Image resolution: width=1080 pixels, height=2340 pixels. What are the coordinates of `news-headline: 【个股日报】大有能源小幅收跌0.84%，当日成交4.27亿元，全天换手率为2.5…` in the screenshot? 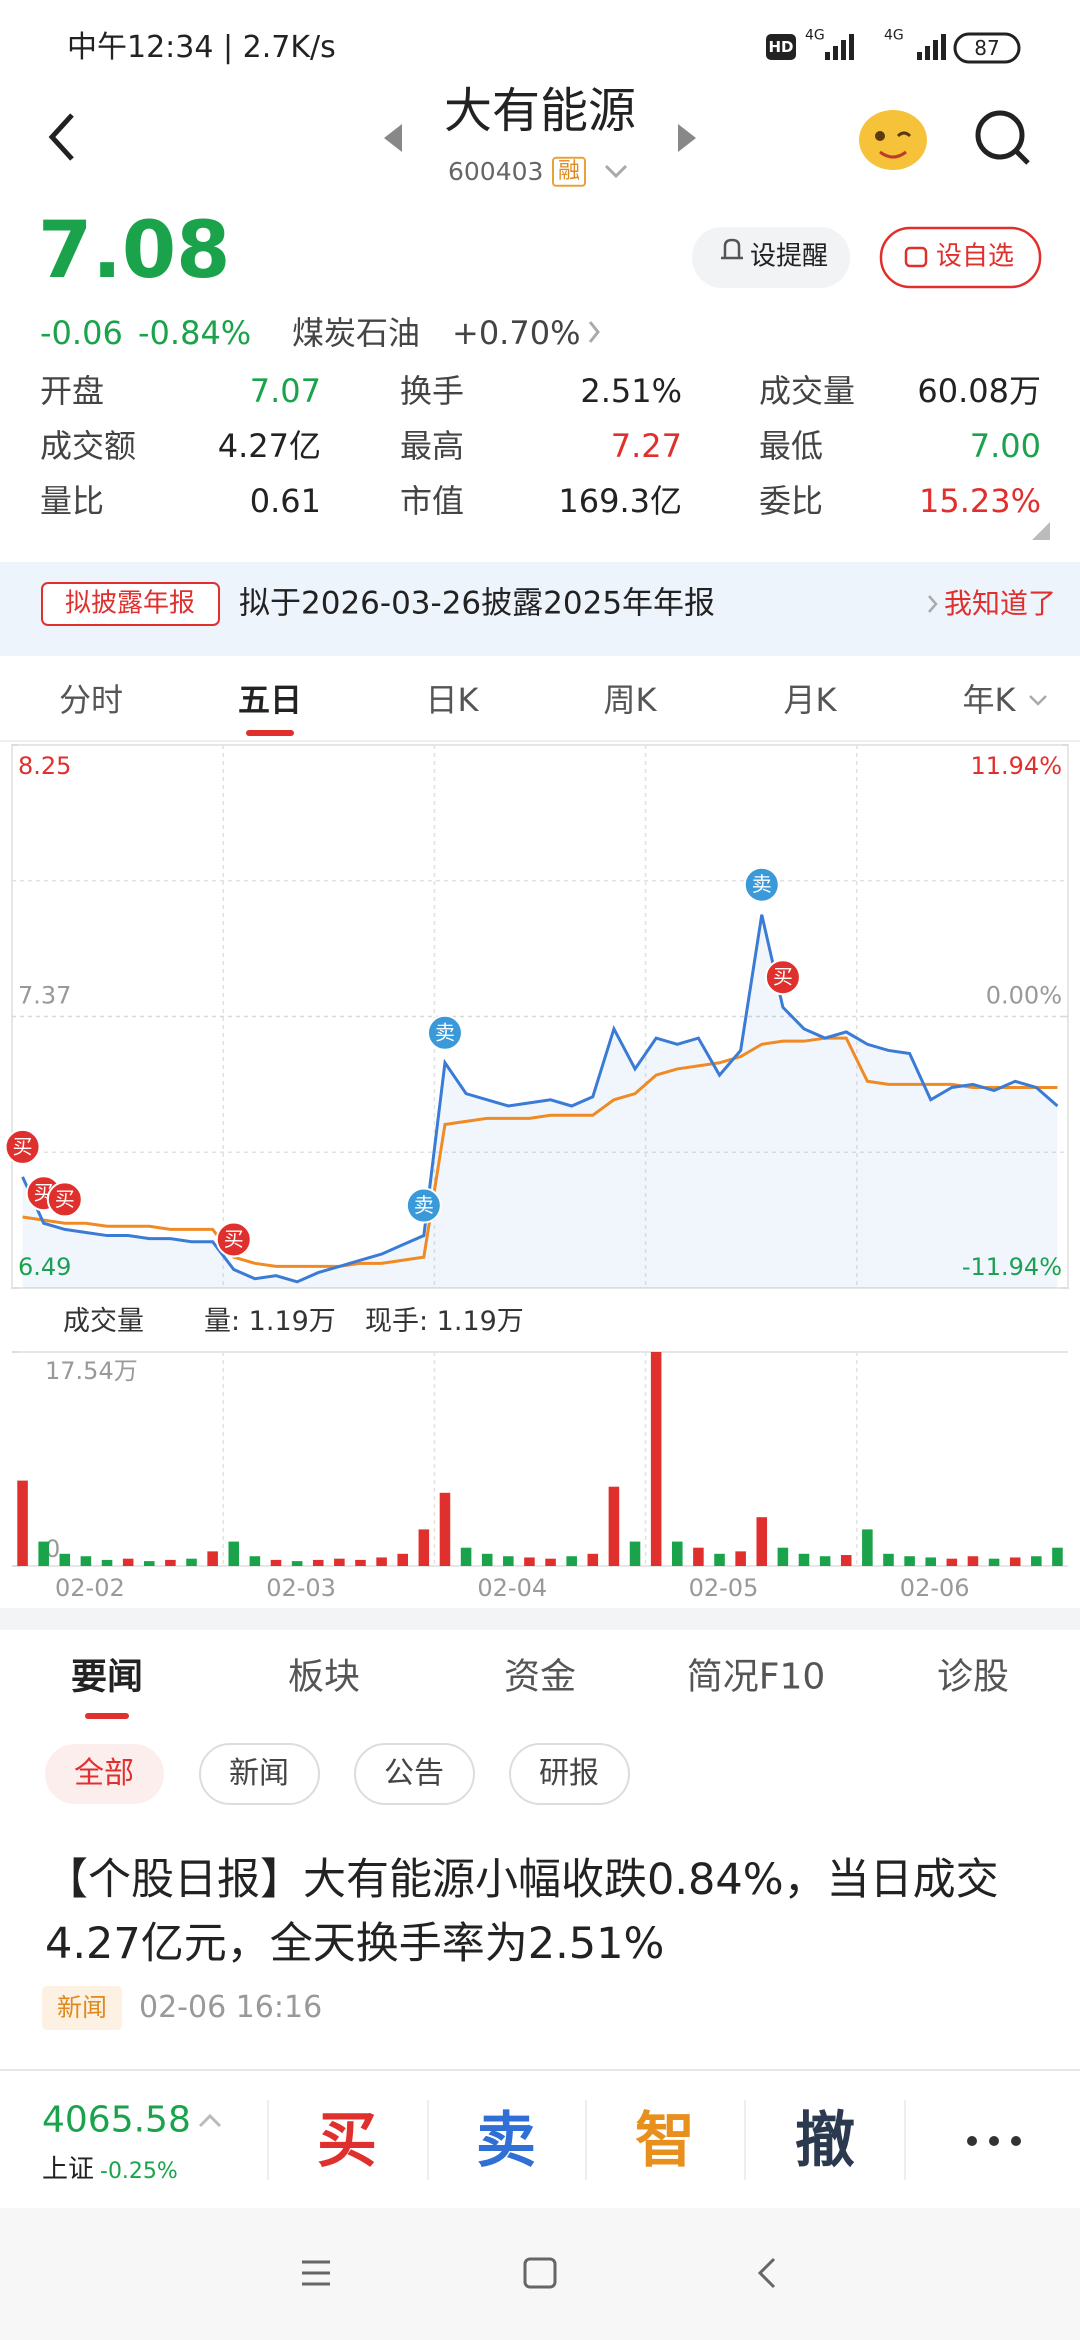 It's located at (522, 1912).